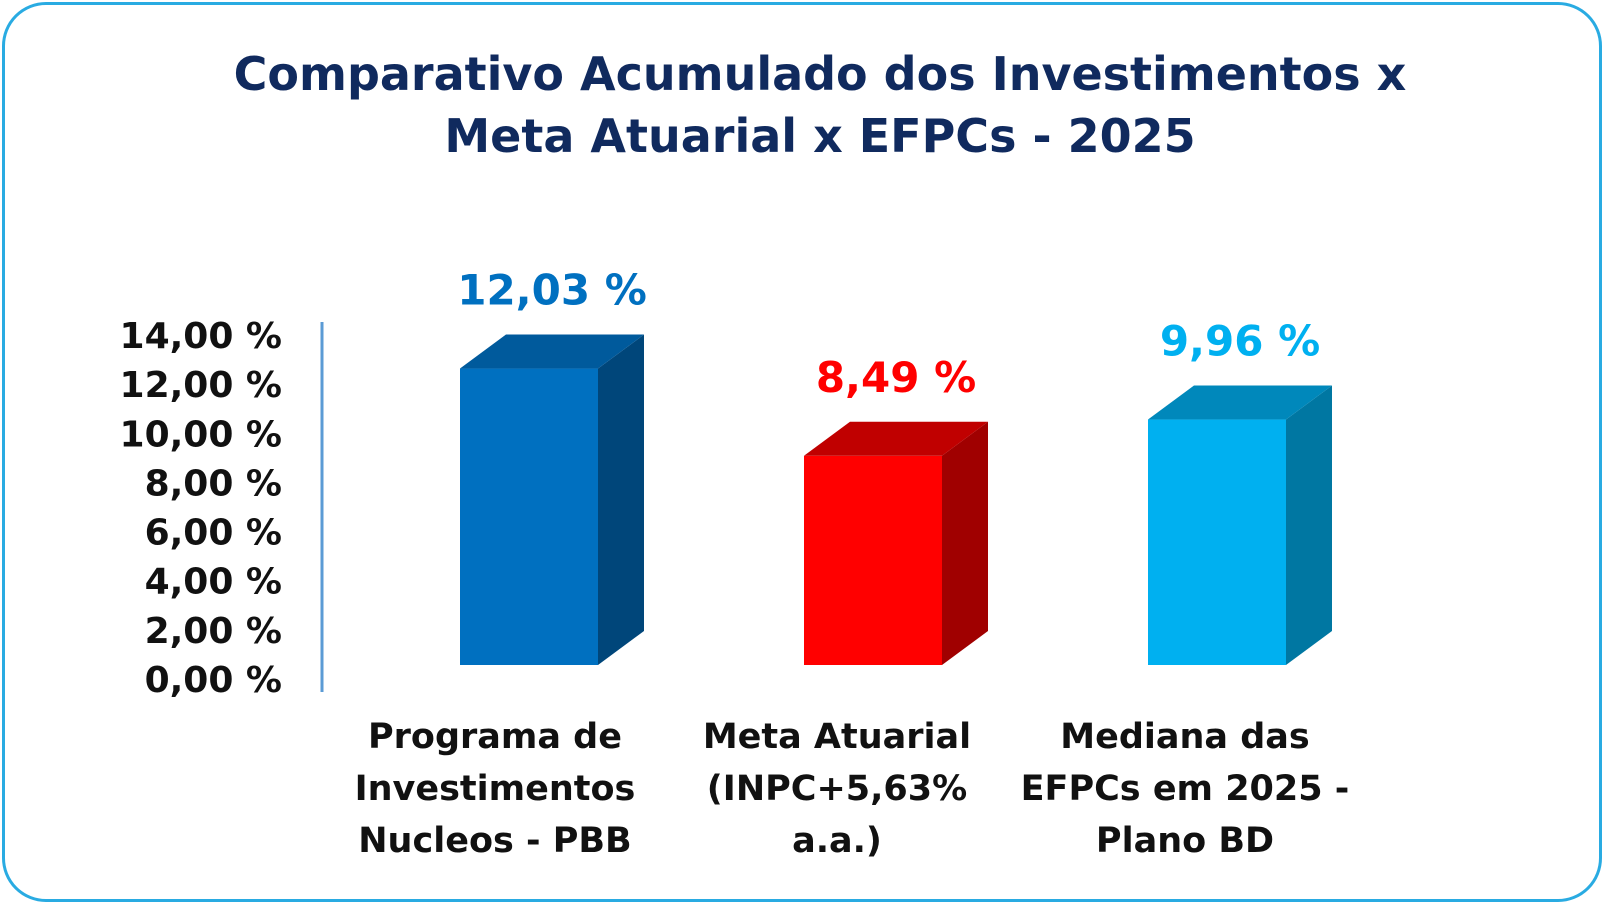  Describe the element at coordinates (213, 680) in the screenshot. I see `y-tick-label: 0,00 %` at that location.